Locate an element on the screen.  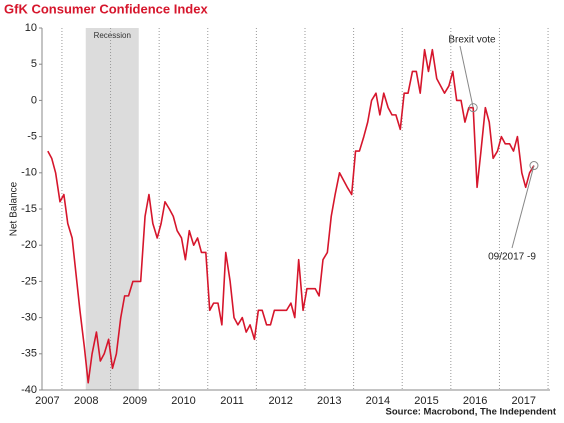
x-tick-label: 2009 is located at coordinates (135, 401).